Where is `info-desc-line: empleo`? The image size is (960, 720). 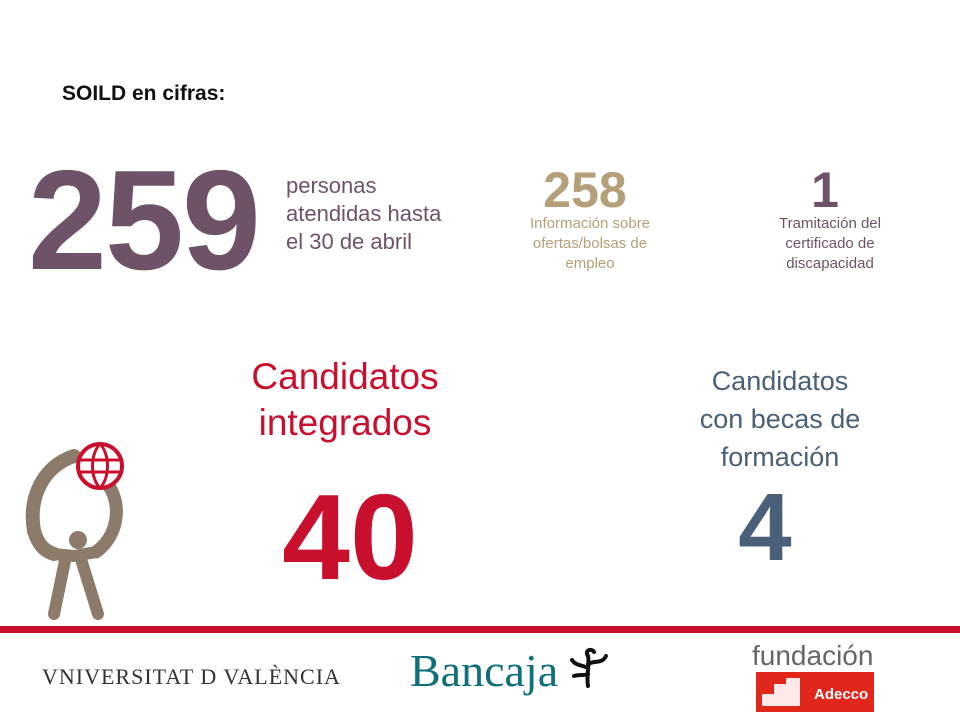 info-desc-line: empleo is located at coordinates (590, 263).